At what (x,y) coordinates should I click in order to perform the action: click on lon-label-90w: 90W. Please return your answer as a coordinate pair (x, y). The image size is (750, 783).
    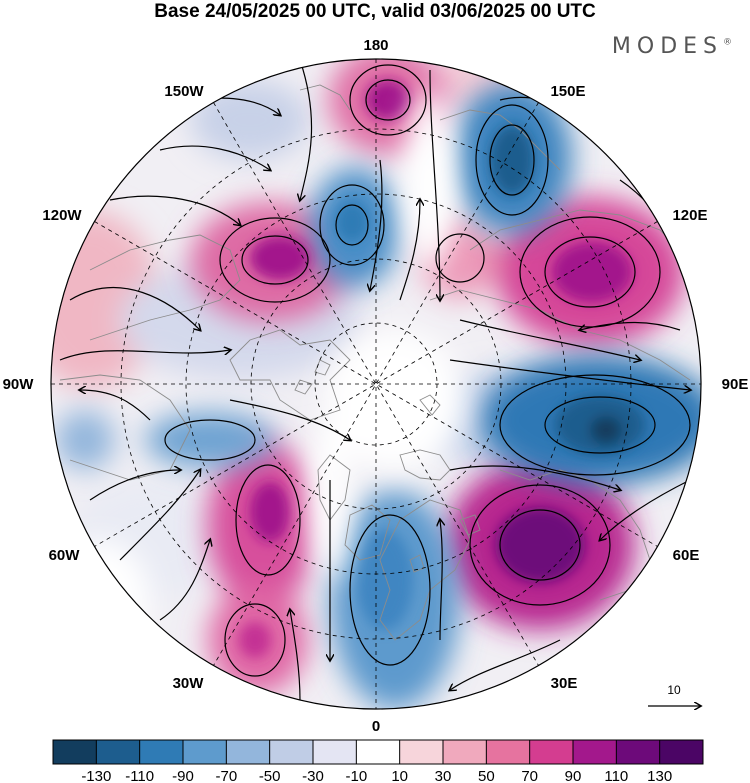
    Looking at the image, I should click on (19, 384).